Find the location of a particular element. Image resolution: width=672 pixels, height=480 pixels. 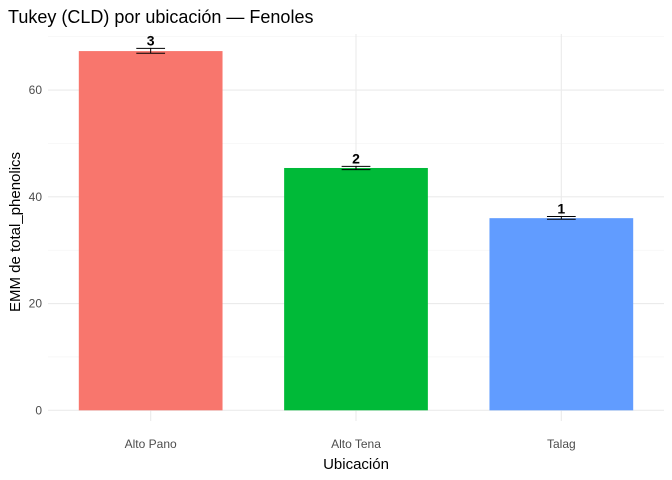

cld-letter: 3 is located at coordinates (151, 40).